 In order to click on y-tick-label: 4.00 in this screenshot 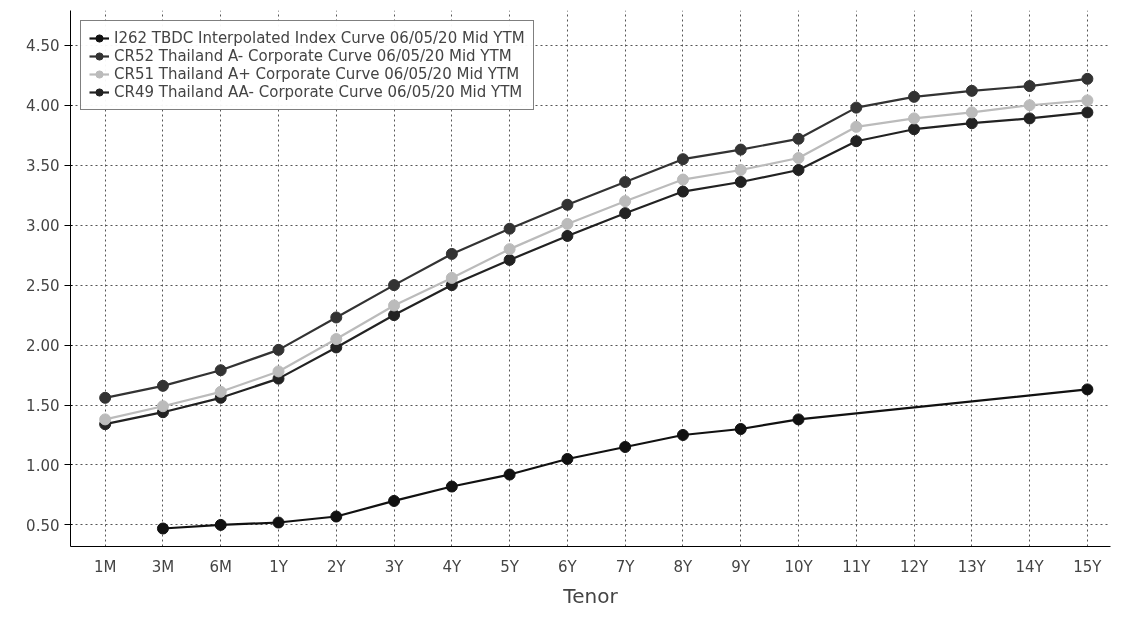, I will do `click(43, 106)`.